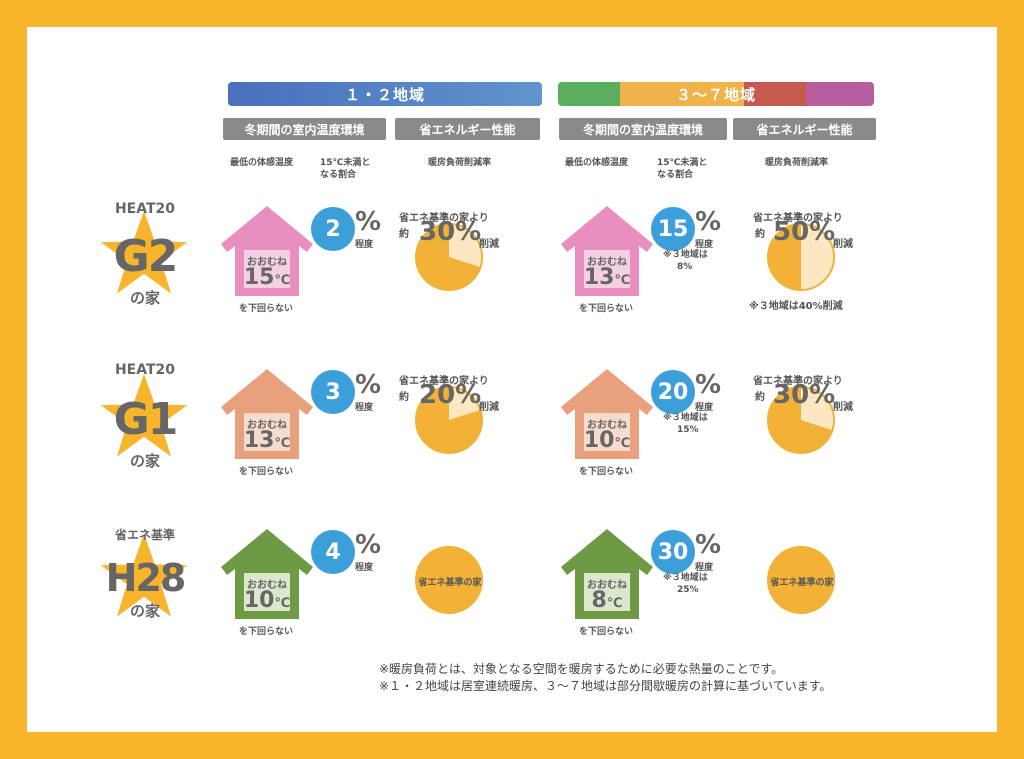 This screenshot has width=1024, height=759. I want to click on row-g1-suffix: の家, so click(144, 461).